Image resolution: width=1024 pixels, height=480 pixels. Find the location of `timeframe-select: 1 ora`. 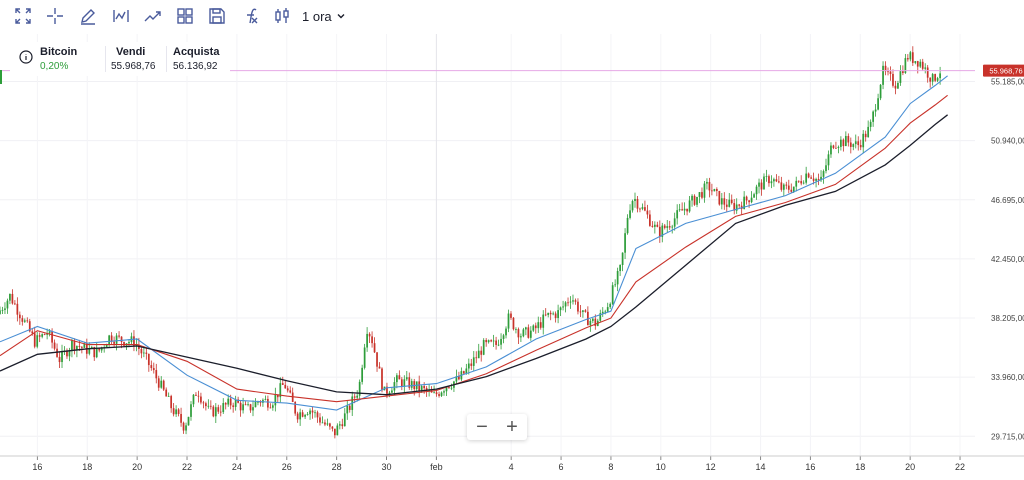

timeframe-select: 1 ora is located at coordinates (324, 16).